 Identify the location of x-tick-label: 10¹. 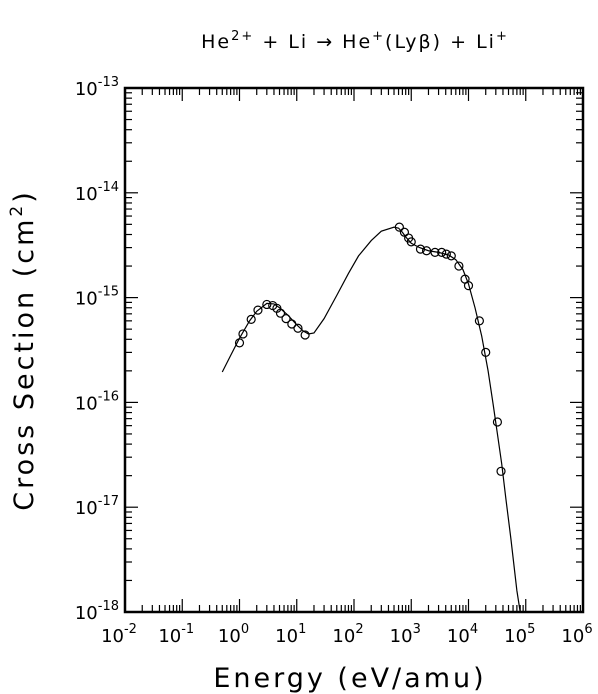
(290, 634).